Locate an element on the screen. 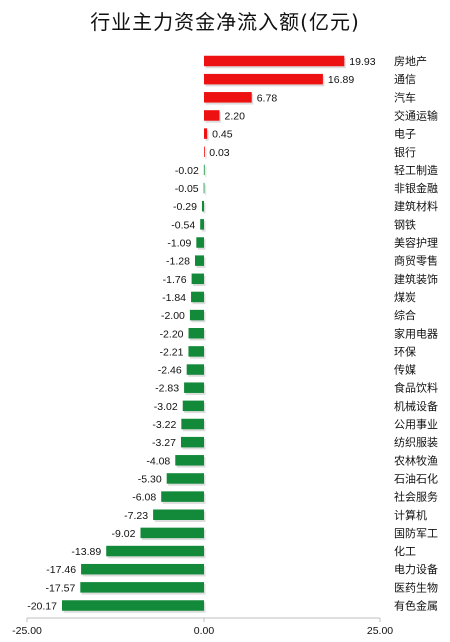  category-label: 银行 is located at coordinates (405, 152).